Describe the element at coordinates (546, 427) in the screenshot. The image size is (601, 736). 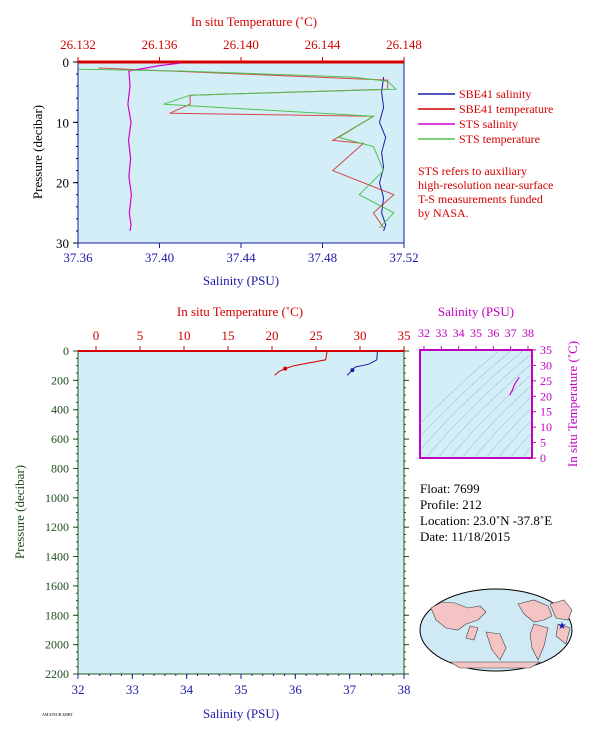
I see `ts-diagram-right-tick-label: 10` at that location.